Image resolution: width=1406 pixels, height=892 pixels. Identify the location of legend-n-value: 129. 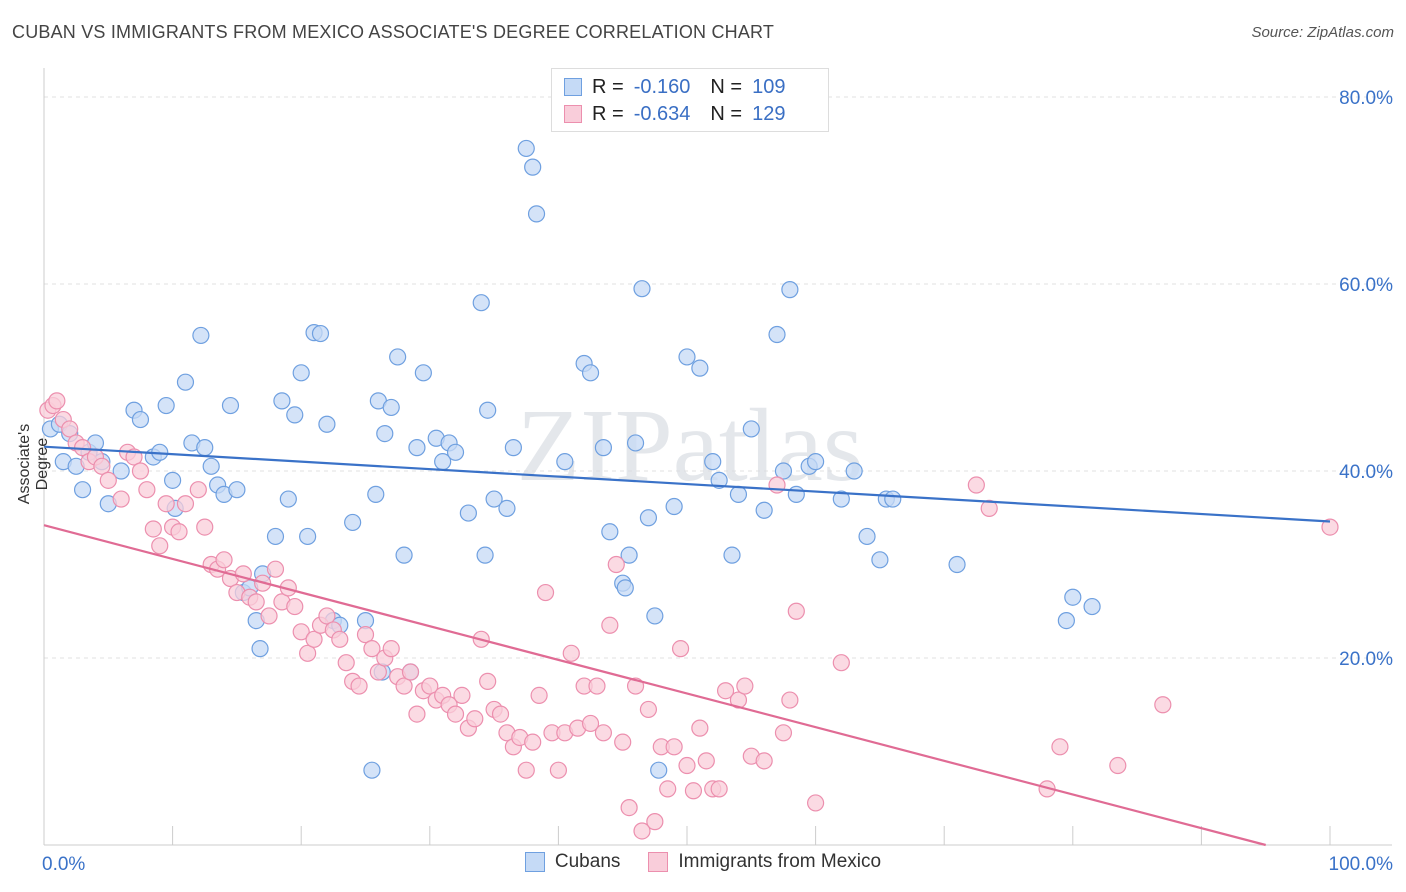
(769, 113).